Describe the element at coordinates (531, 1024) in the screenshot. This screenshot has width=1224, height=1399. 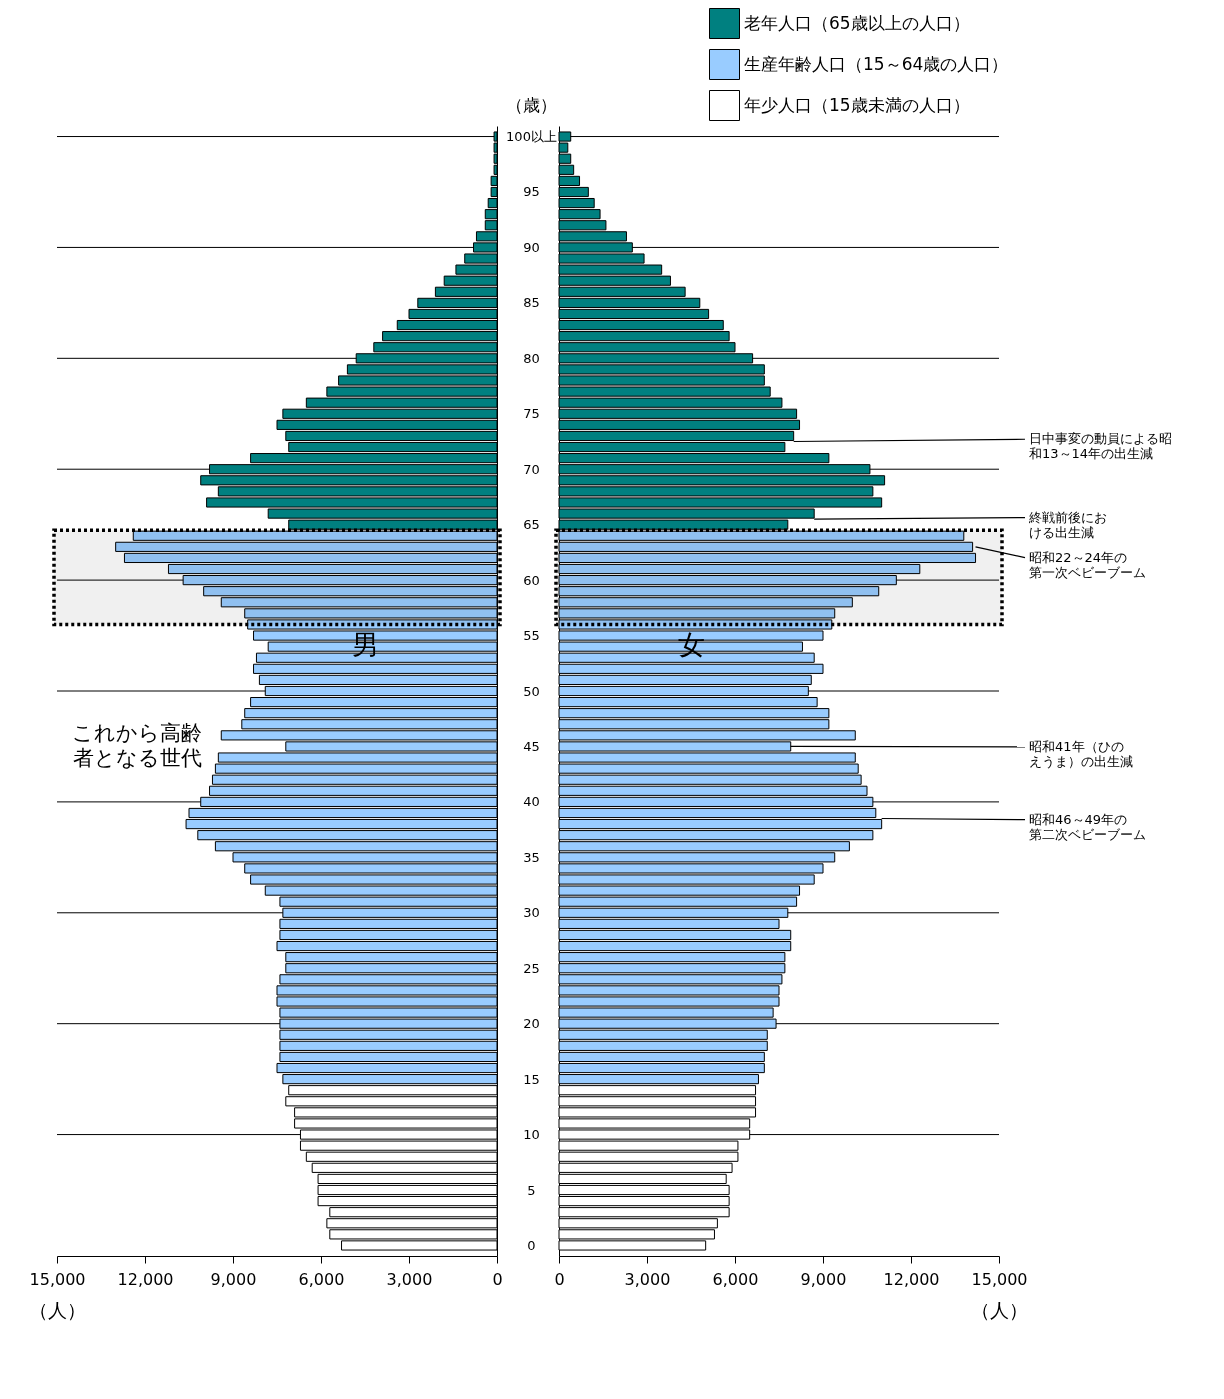
I see `y-tick-label: 20` at that location.